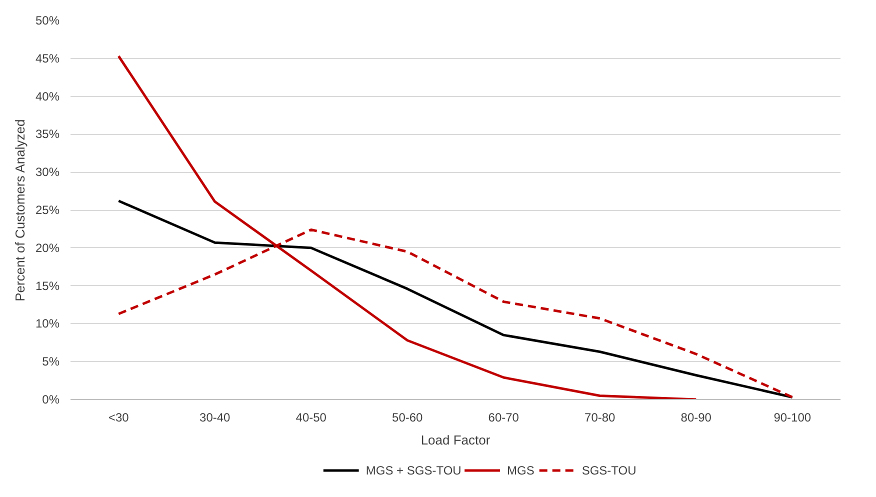 Image resolution: width=876 pixels, height=497 pixels. What do you see at coordinates (311, 417) in the screenshot?
I see `x-tick-label: 40-50` at bounding box center [311, 417].